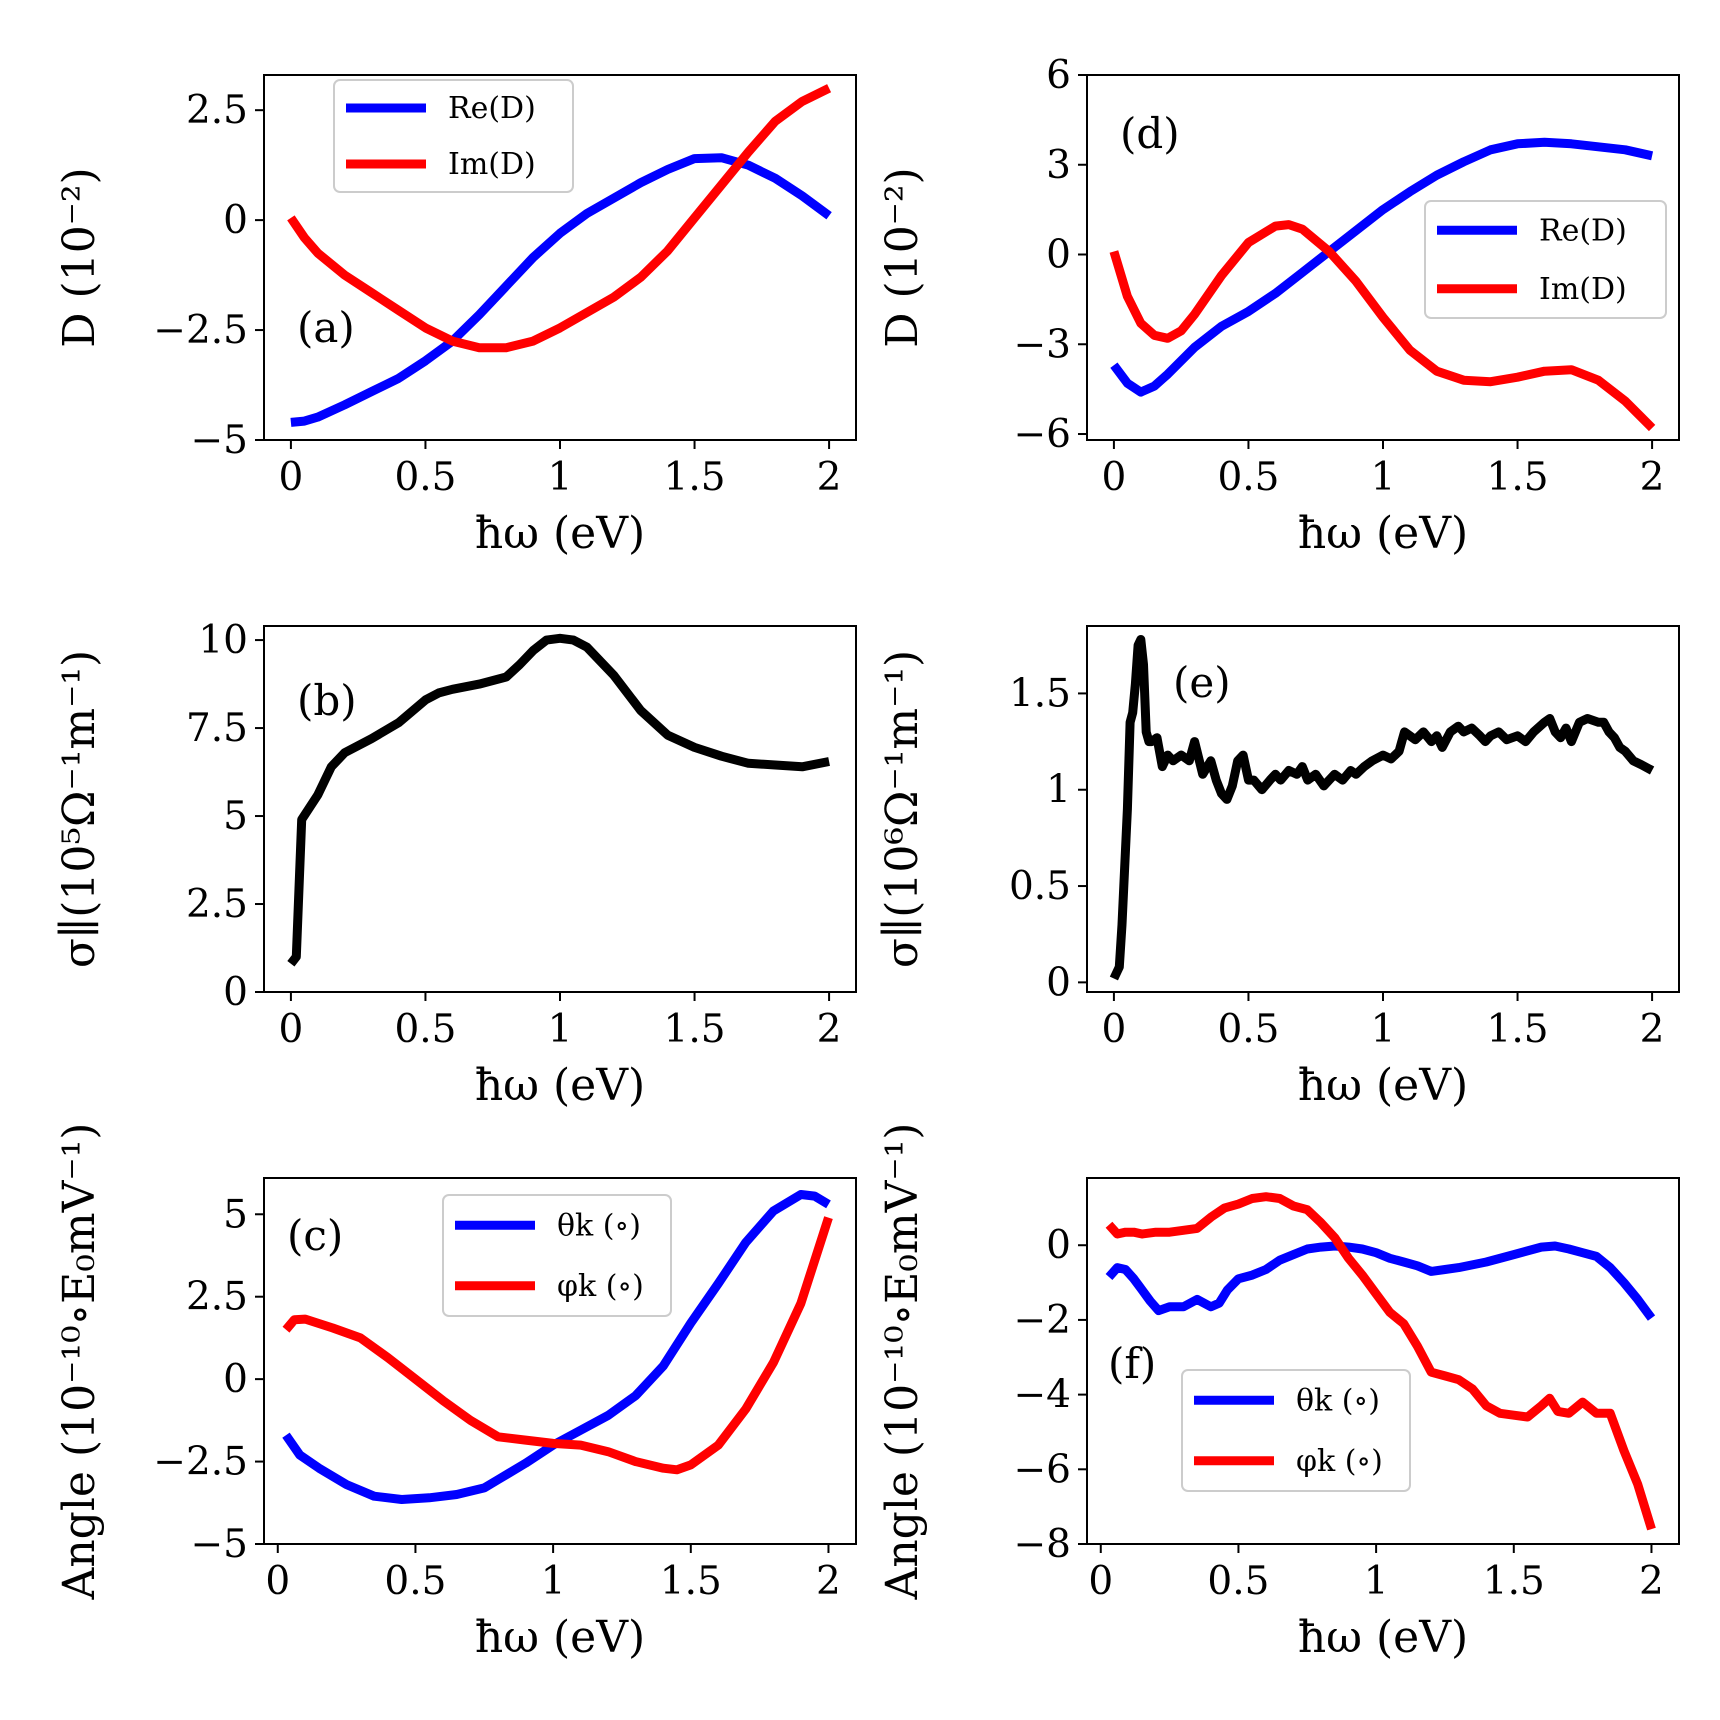 This screenshot has width=1720, height=1720. I want to click on panel-e: 0 0.5 1 1.5 2 0 0.5 1 1.5 ħω (eV) σ∥(10⁶Ω⁻¹m⁻¹) (e), so click(1278, 868).